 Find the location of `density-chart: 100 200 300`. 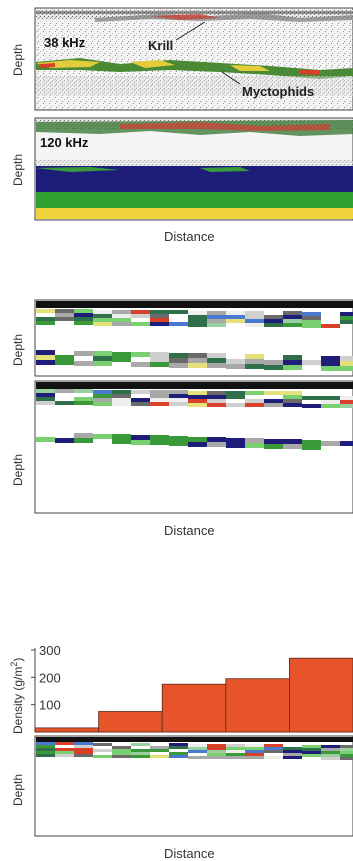

density-chart: 100 200 300 is located at coordinates (192, 688).